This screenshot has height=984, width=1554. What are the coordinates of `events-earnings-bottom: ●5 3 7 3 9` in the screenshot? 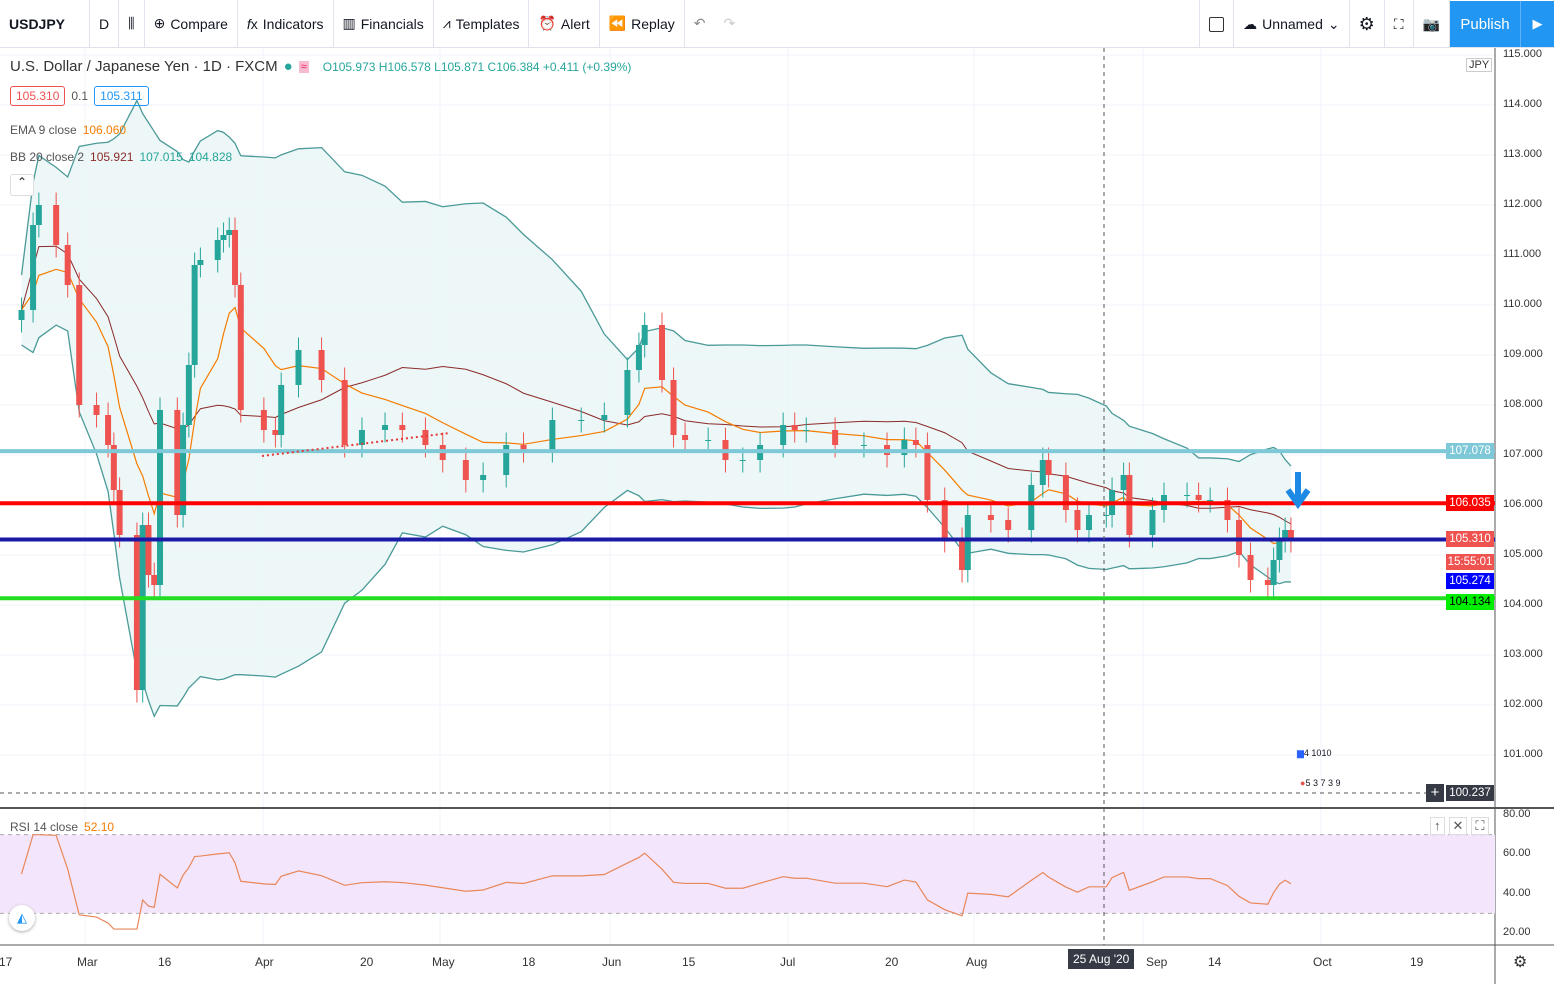 It's located at (1320, 783).